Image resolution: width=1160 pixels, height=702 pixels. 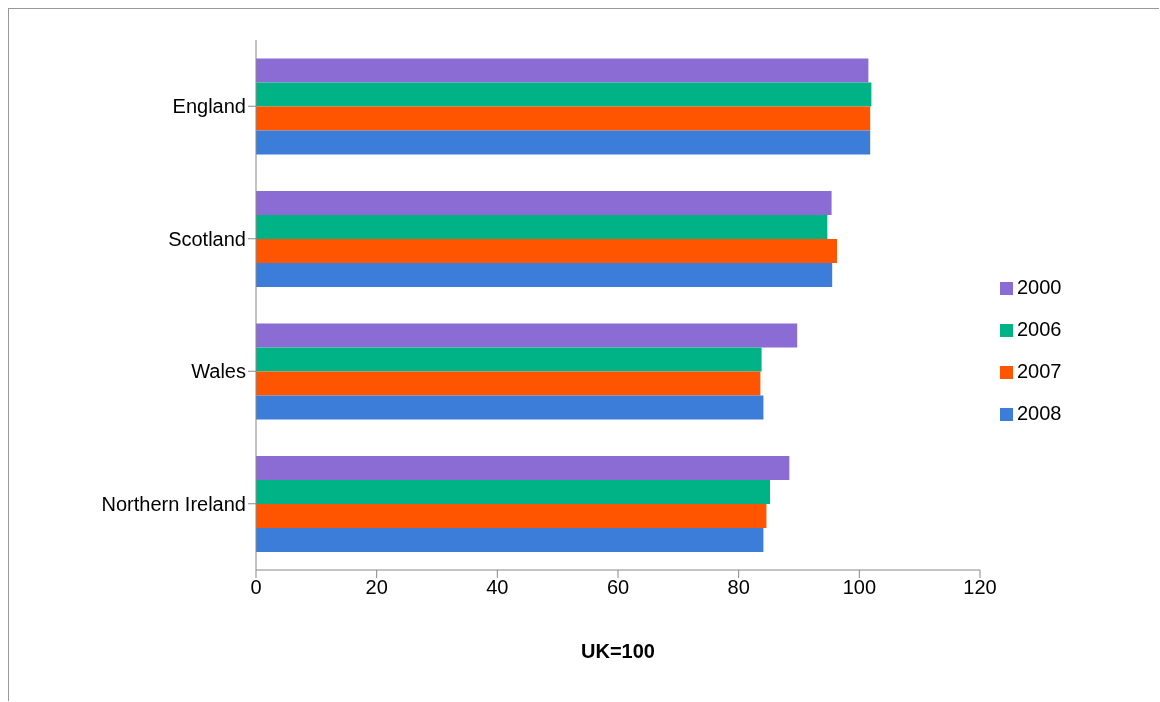 I want to click on legend-label: 2007, so click(x=1039, y=371).